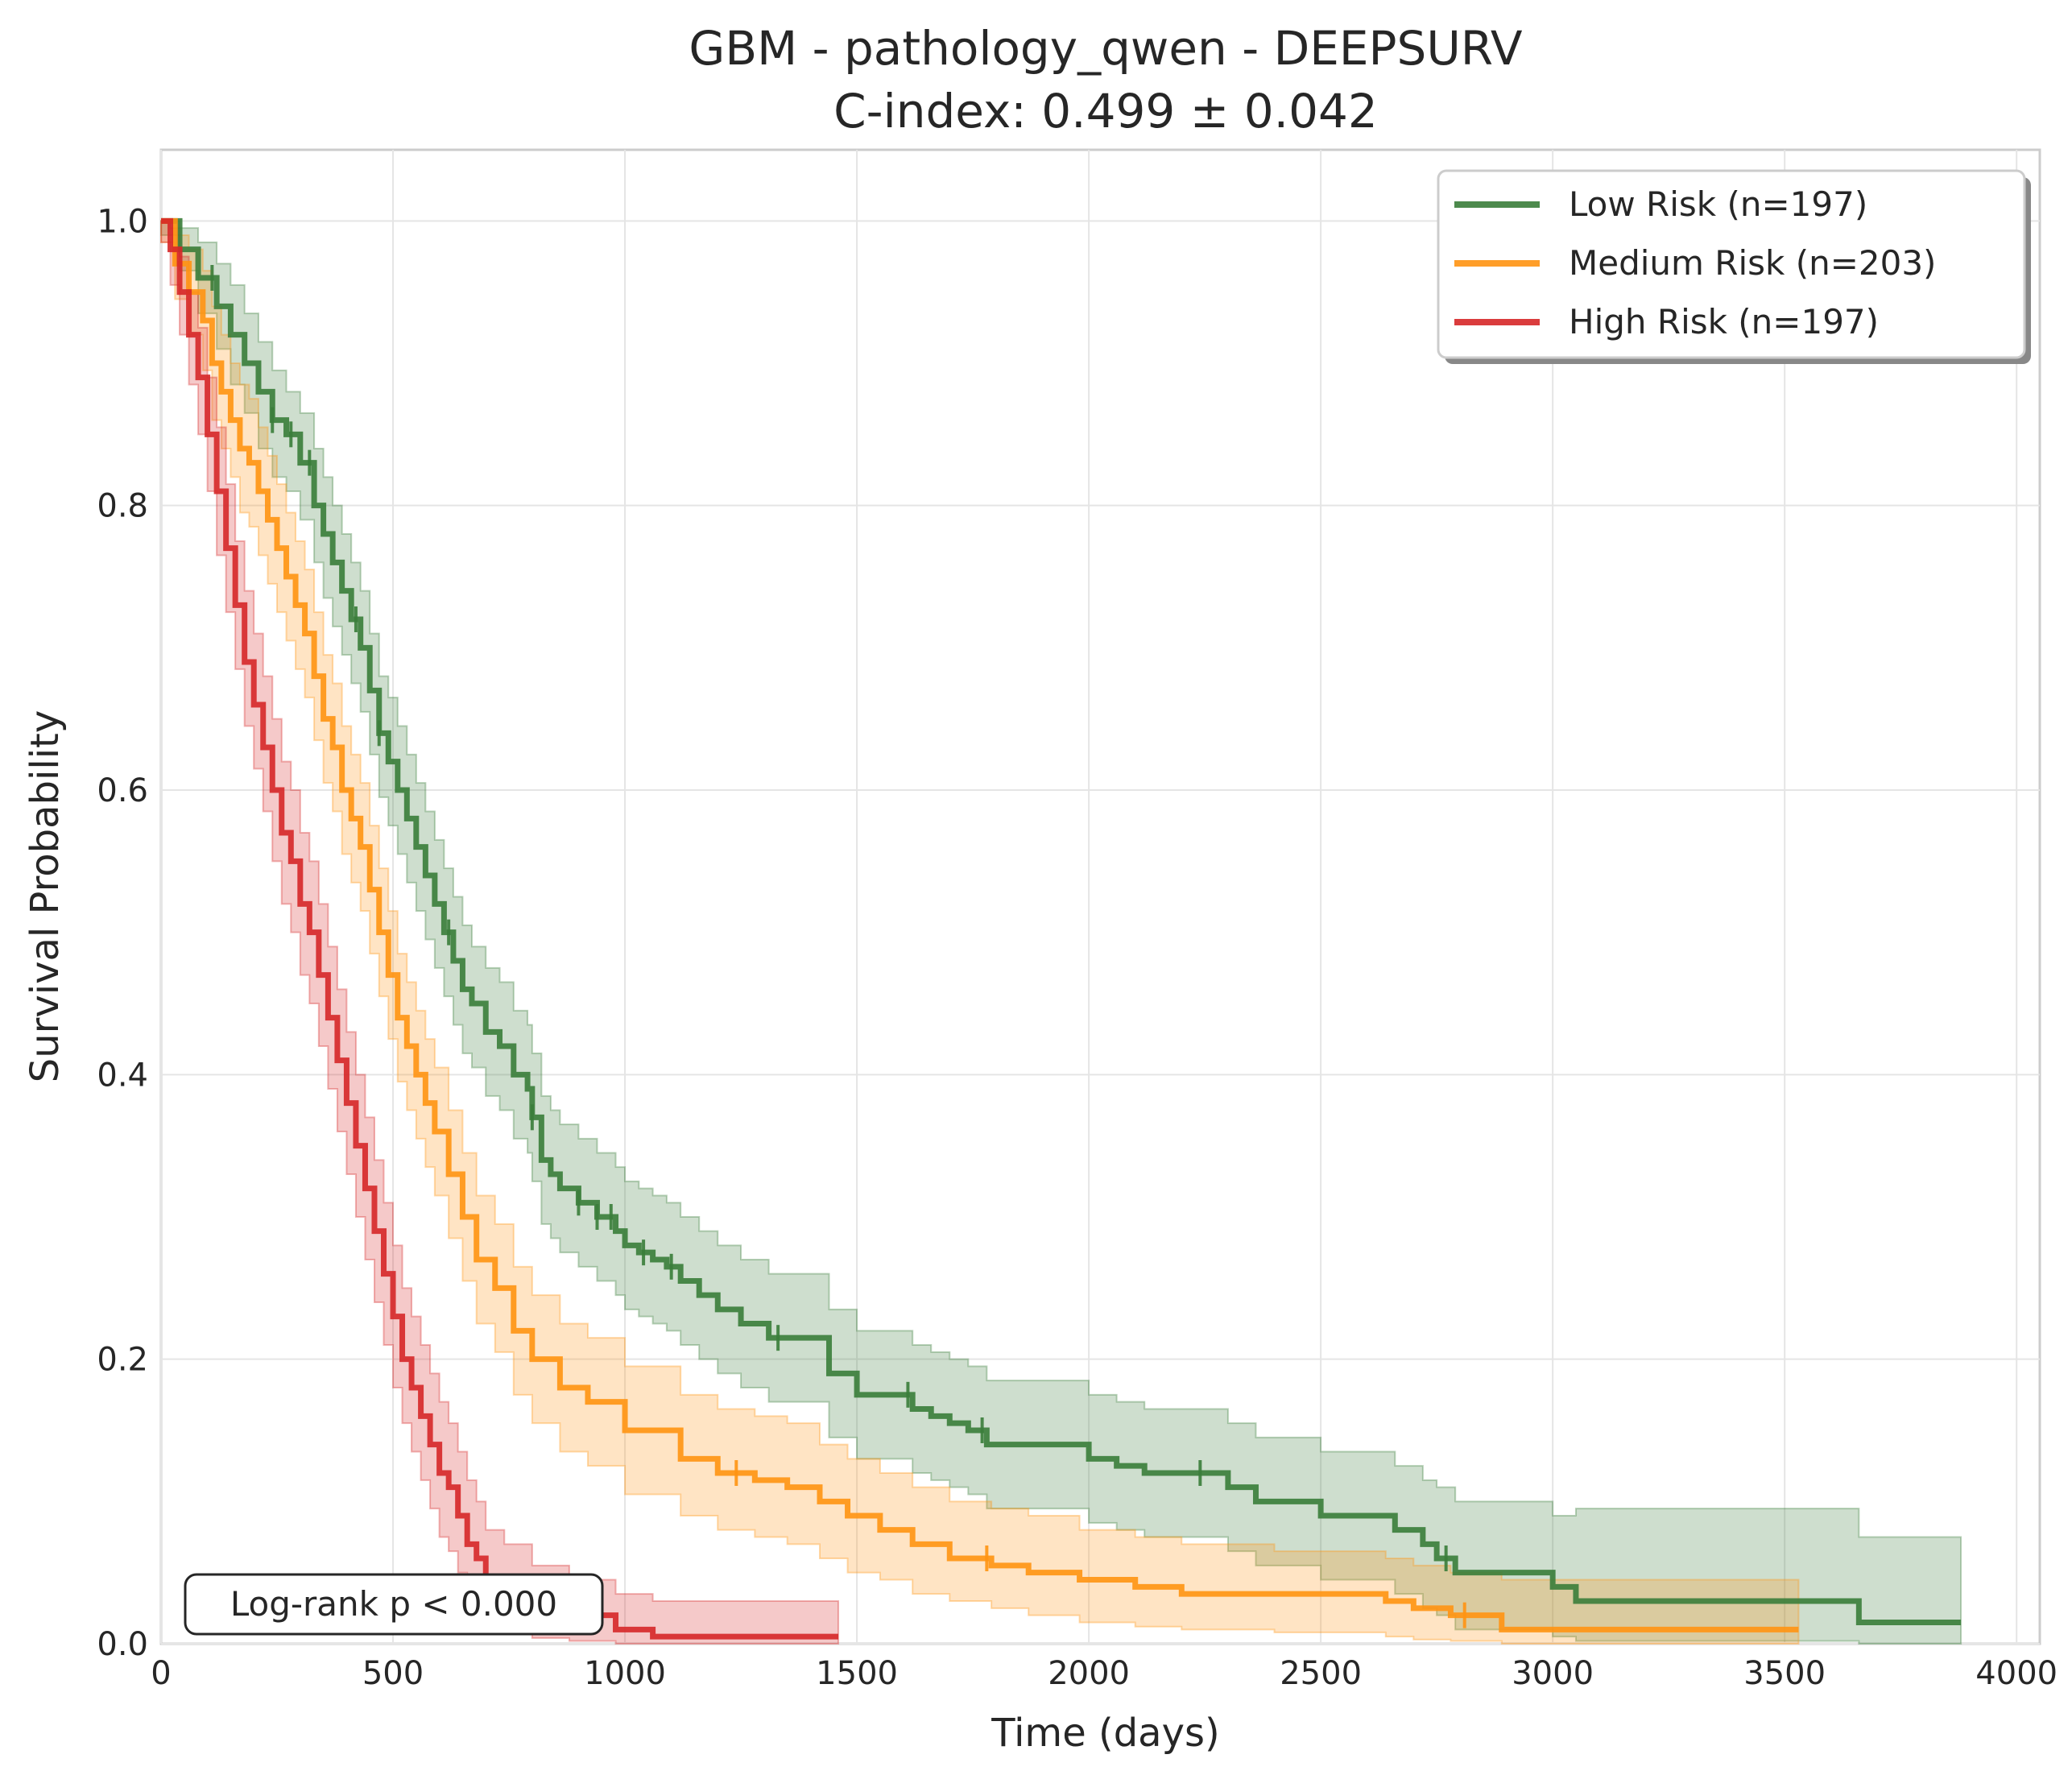 This screenshot has height=1771, width=2072. Describe the element at coordinates (1089, 1673) in the screenshot. I see `x-tick-label: 2000` at that location.